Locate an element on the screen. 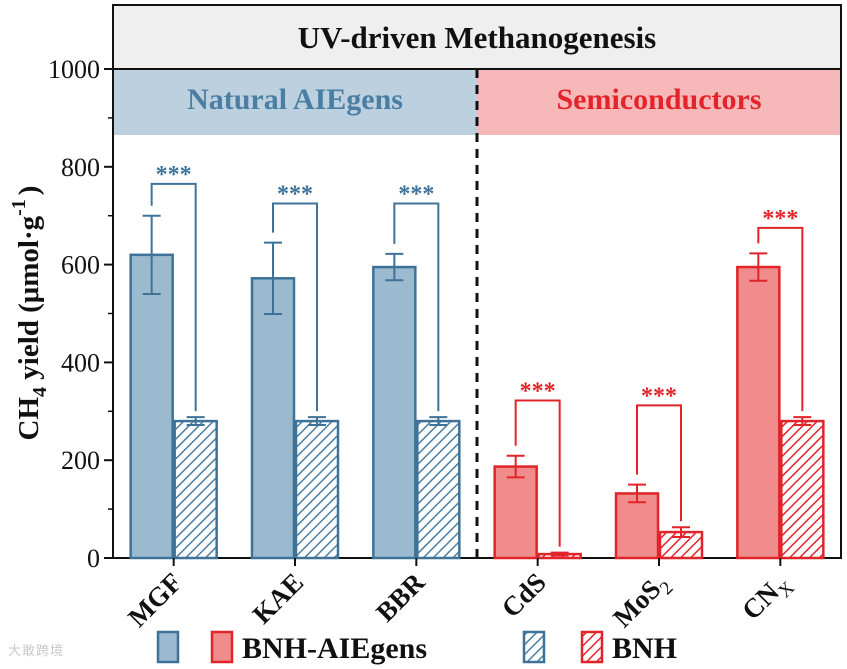 The width and height of the screenshot is (847, 669). legend: BNH-AIEgens BNH is located at coordinates (416, 647).